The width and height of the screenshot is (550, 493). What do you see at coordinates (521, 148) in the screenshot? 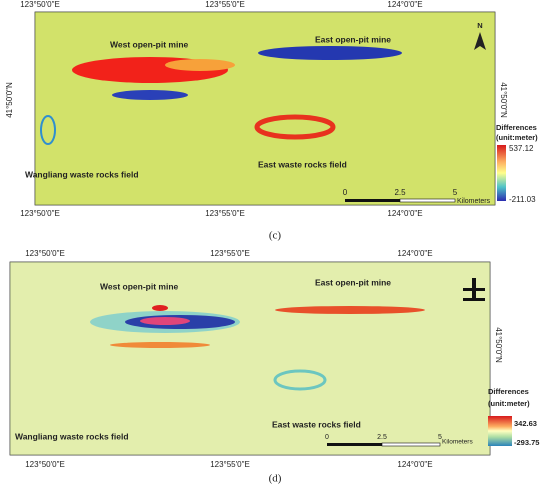
I see `legend-max: 537.12` at bounding box center [521, 148].